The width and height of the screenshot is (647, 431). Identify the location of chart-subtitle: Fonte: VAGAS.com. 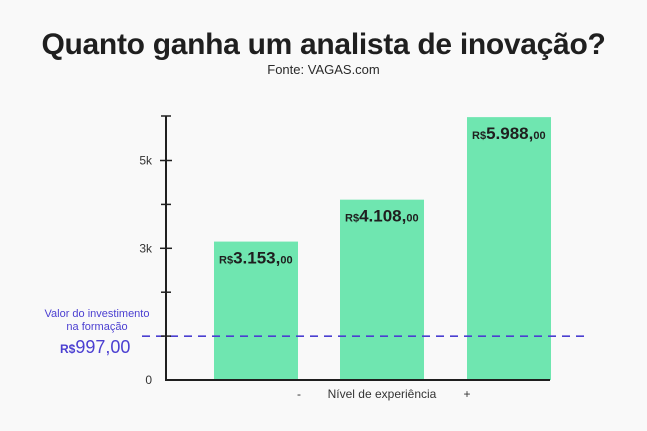
(323, 69).